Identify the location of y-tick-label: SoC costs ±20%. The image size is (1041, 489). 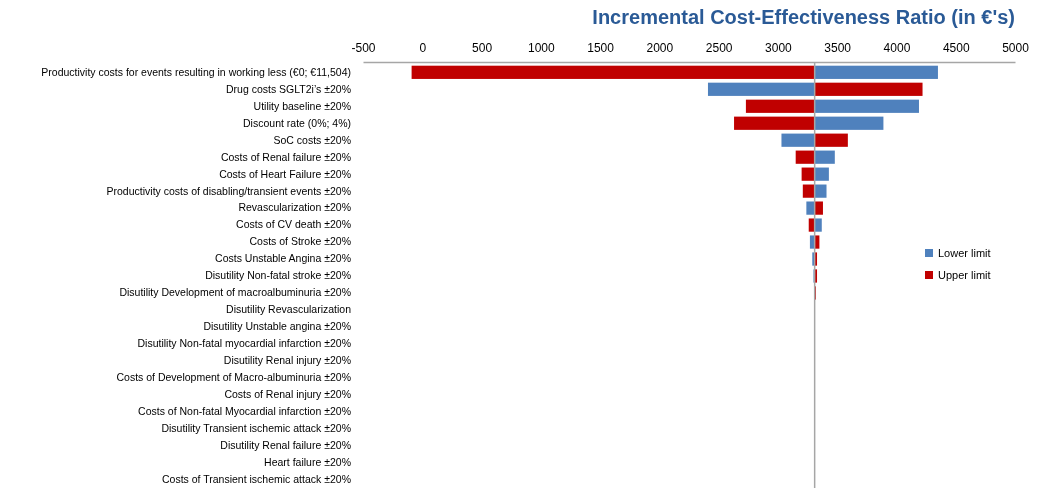
(312, 139).